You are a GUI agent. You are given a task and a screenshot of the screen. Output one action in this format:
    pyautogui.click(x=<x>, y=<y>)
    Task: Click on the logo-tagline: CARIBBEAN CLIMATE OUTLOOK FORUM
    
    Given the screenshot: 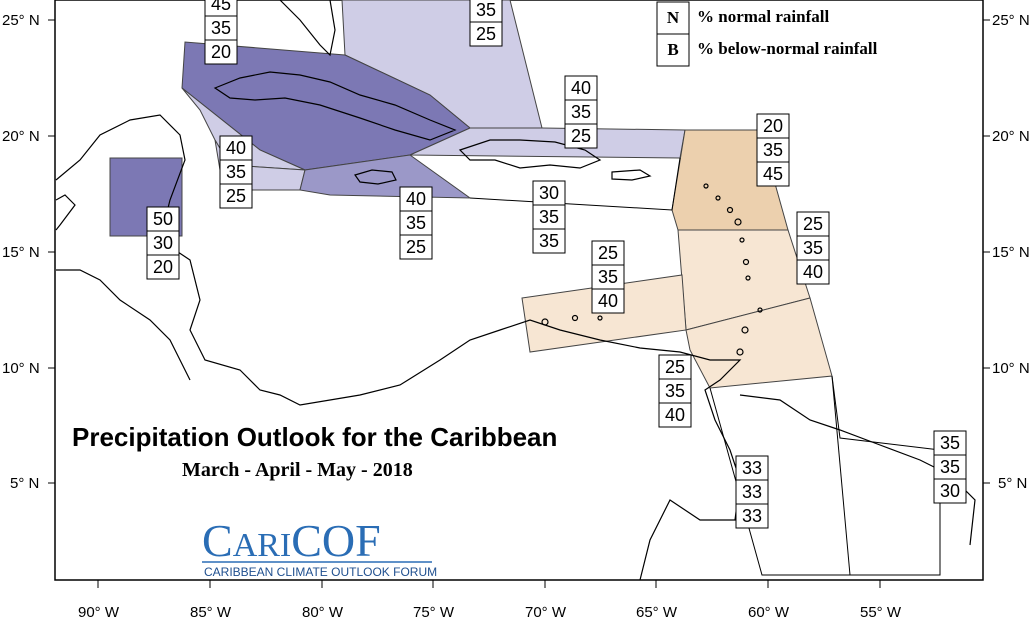 What is the action you would take?
    pyautogui.click(x=320, y=572)
    